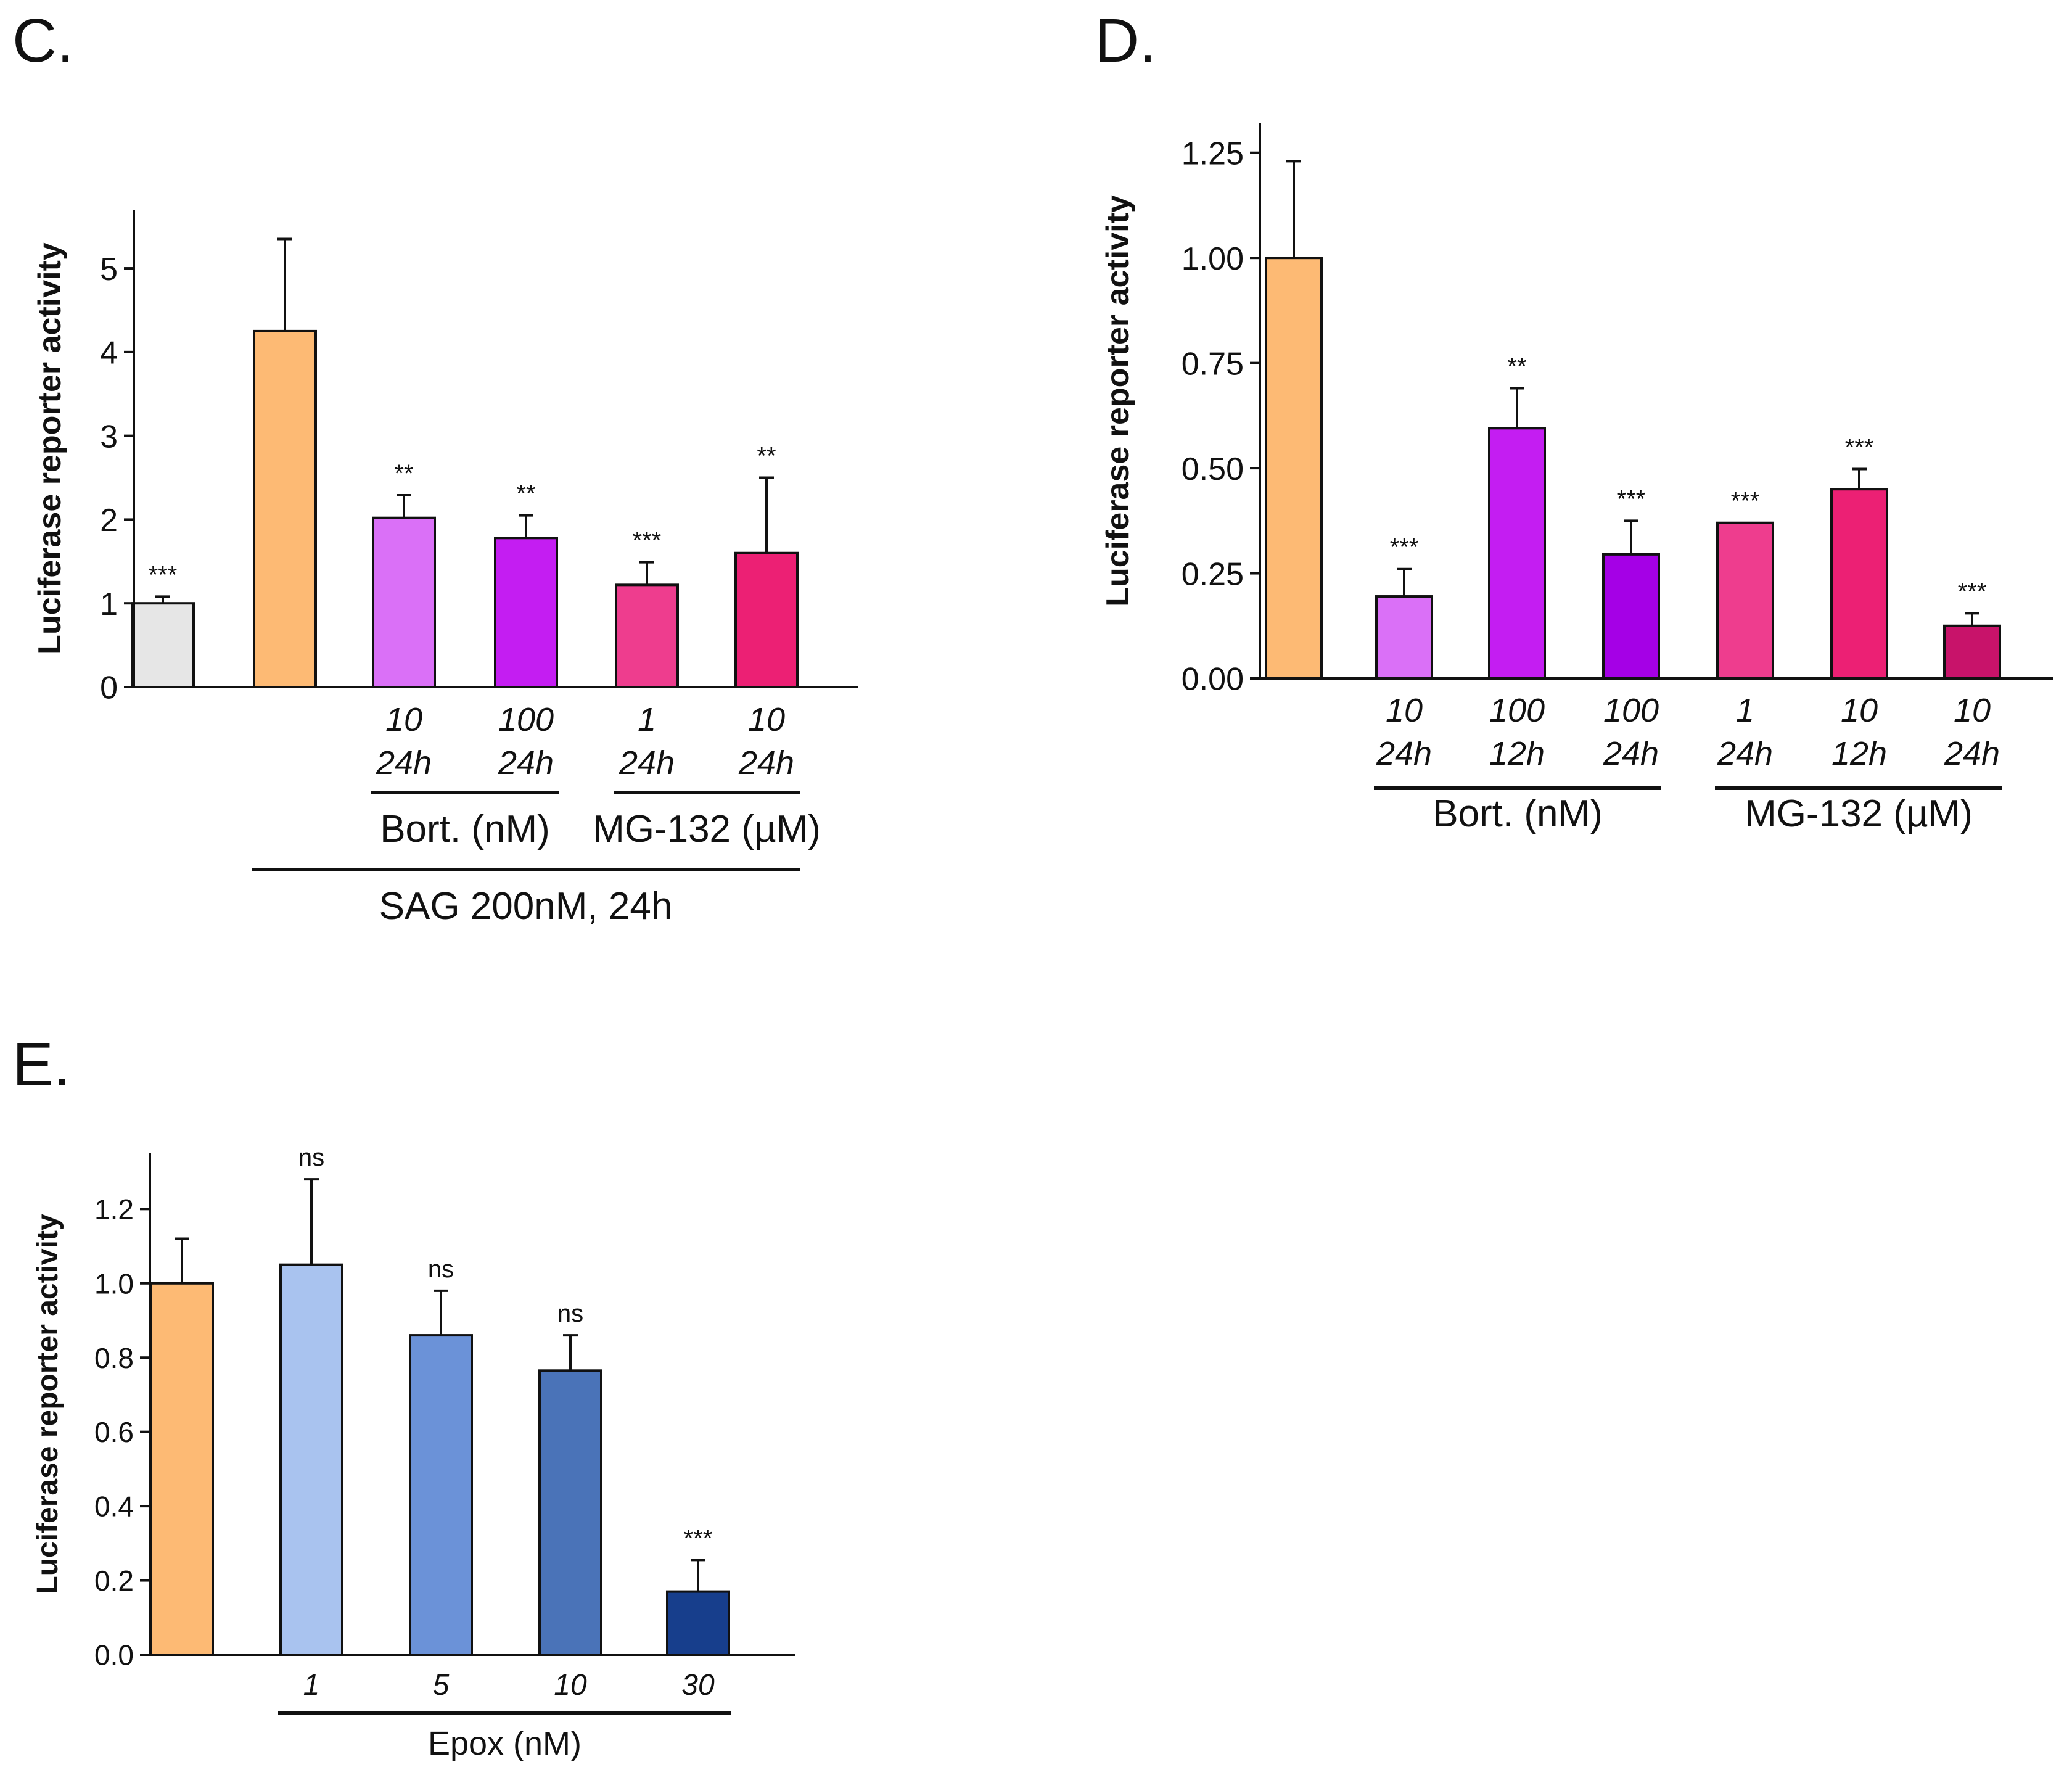 This screenshot has height=1775, width=2072. What do you see at coordinates (109, 269) in the screenshot?
I see `y-tick-label: 5` at bounding box center [109, 269].